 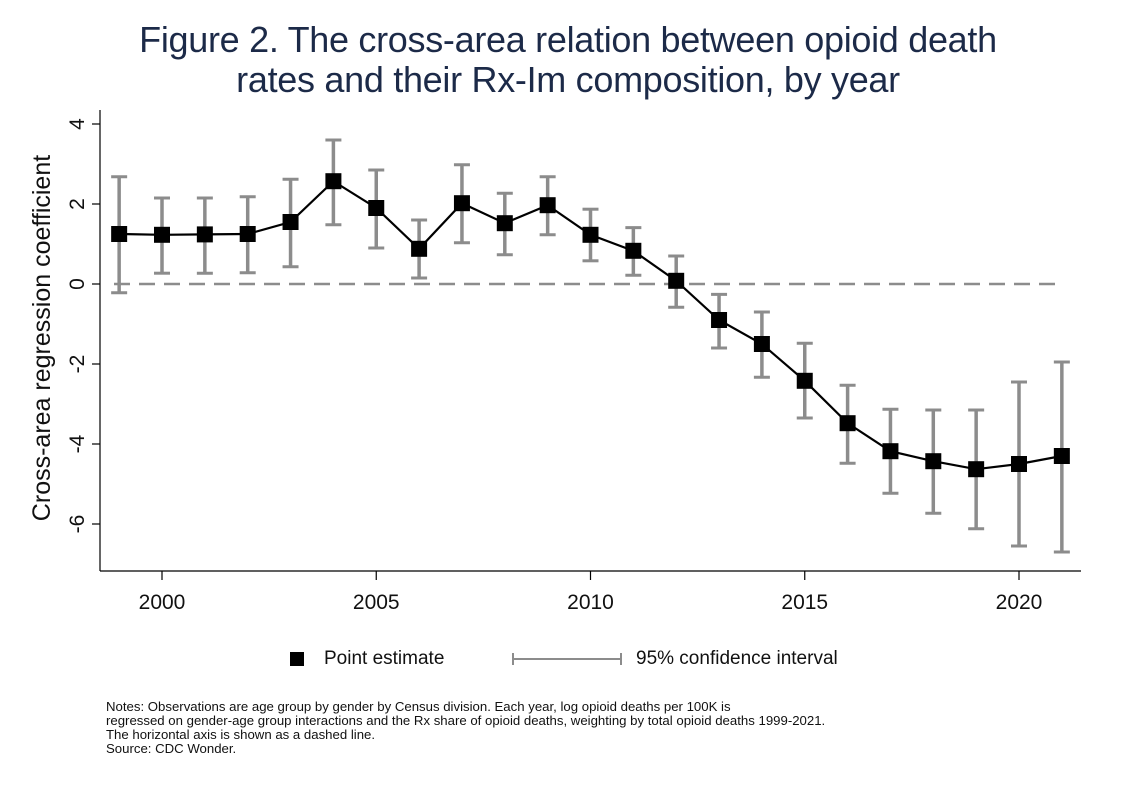 I want to click on x-tick-label: 2015, so click(x=804, y=602).